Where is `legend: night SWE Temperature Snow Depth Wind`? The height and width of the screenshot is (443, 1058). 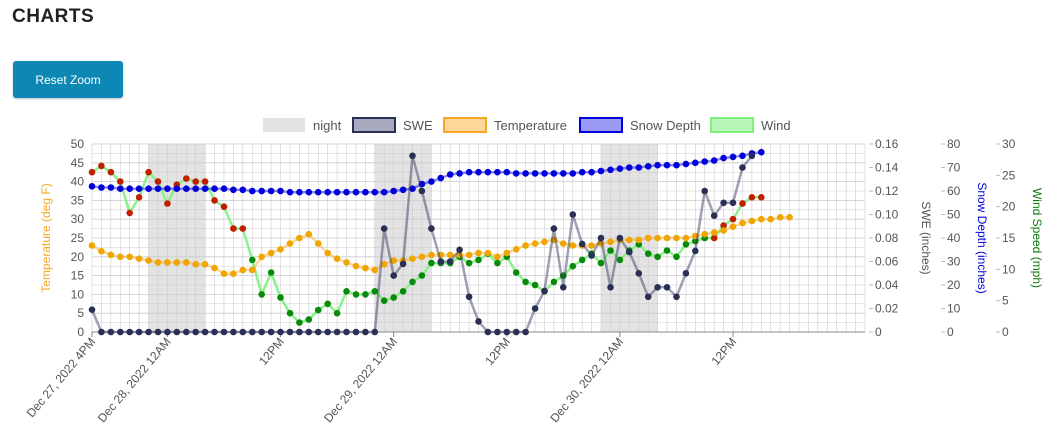
legend: night SWE Temperature Snow Depth Wind is located at coordinates (527, 125).